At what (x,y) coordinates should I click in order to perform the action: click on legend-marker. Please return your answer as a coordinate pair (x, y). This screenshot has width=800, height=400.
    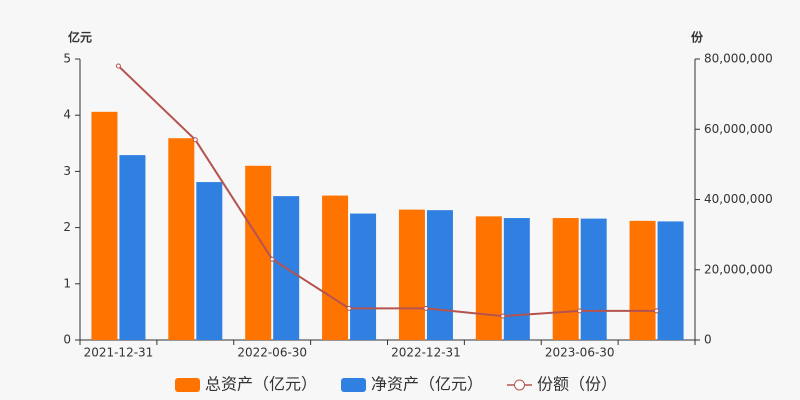
    Looking at the image, I should click on (519, 385).